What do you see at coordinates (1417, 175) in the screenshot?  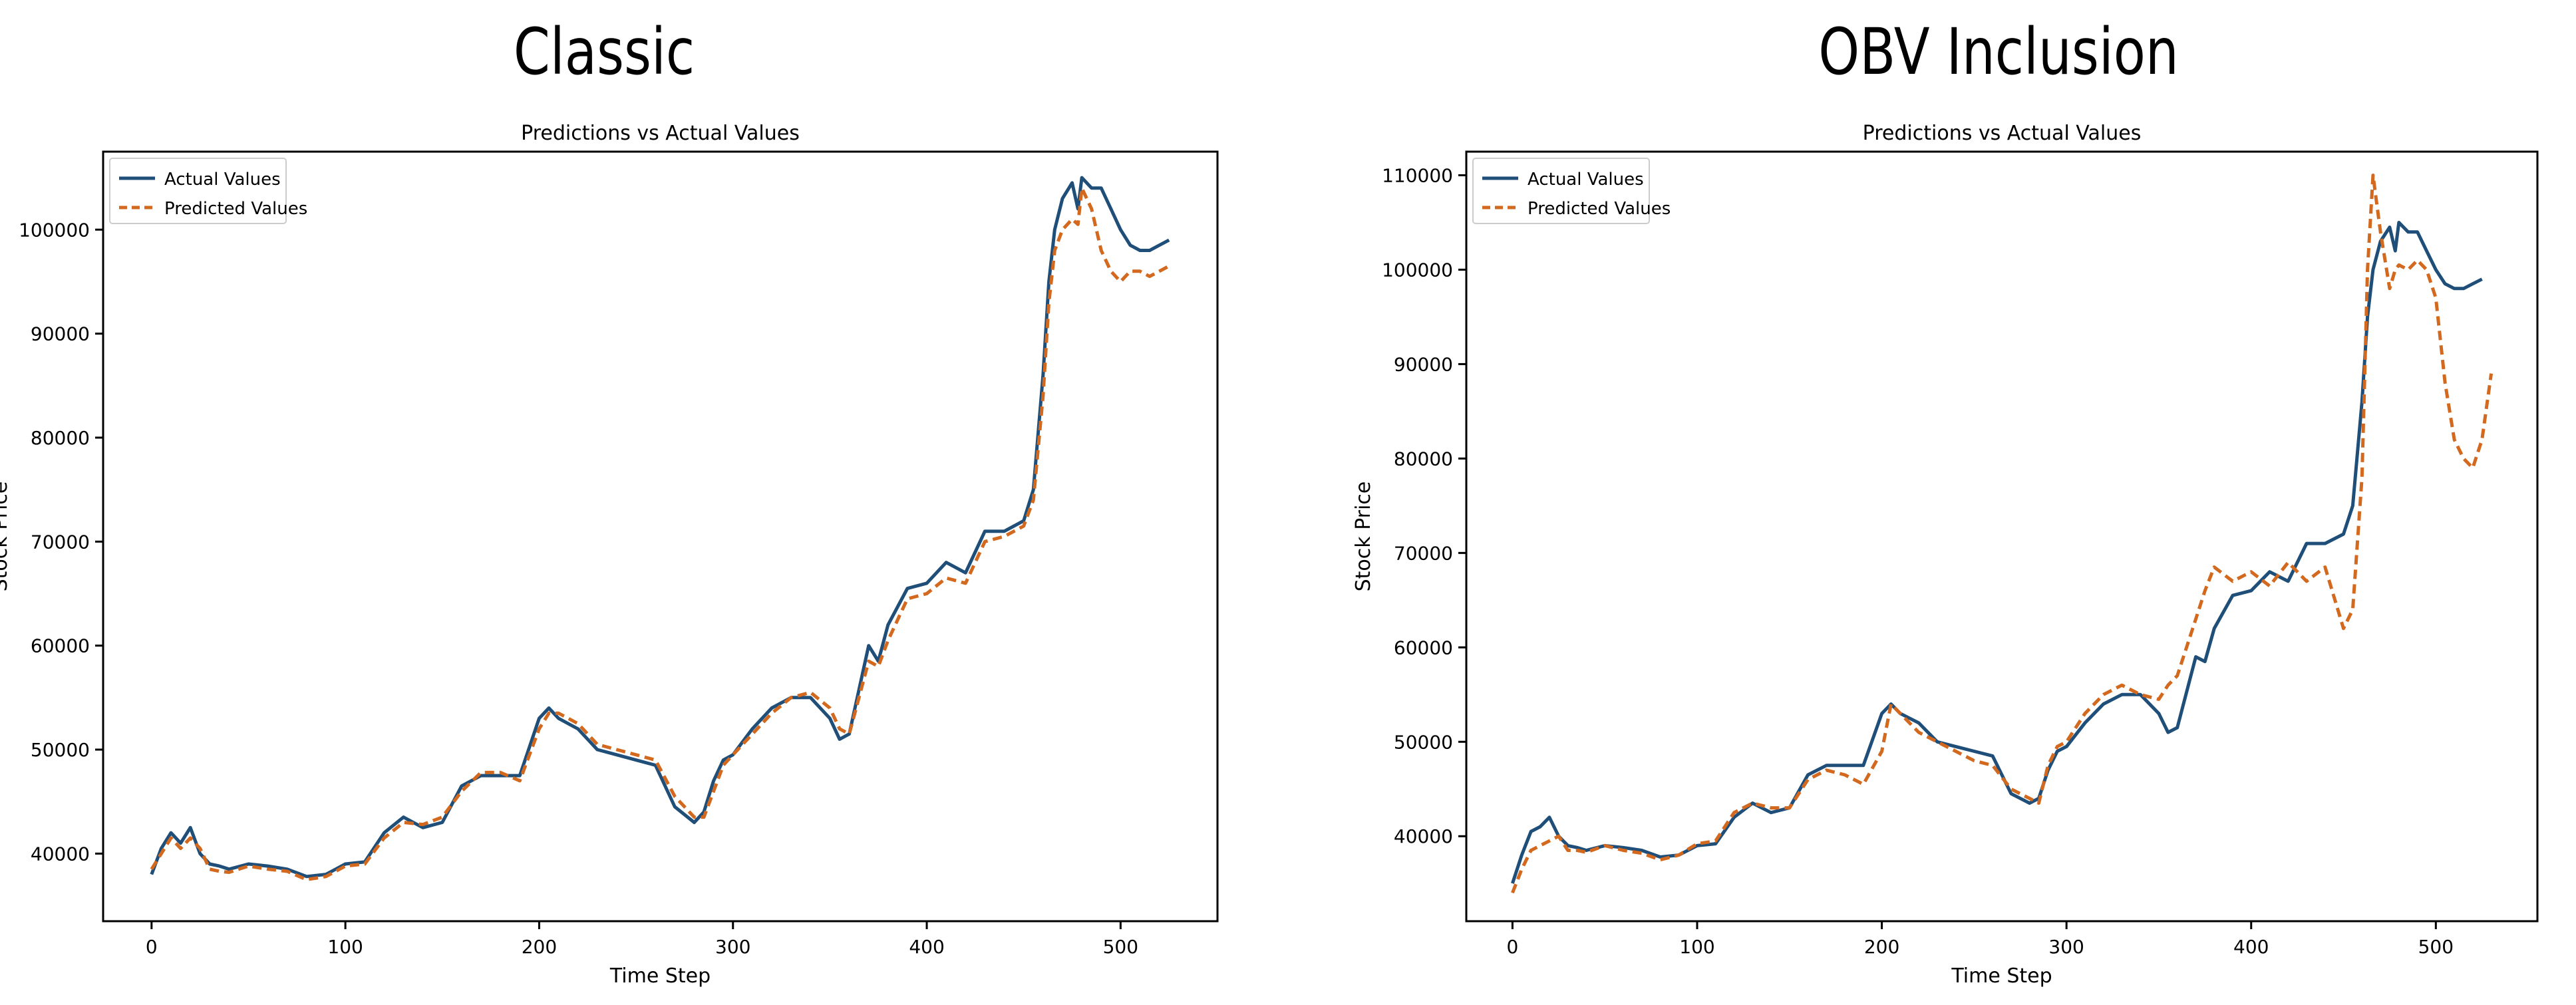 I see `y-tick-label: 110000` at bounding box center [1417, 175].